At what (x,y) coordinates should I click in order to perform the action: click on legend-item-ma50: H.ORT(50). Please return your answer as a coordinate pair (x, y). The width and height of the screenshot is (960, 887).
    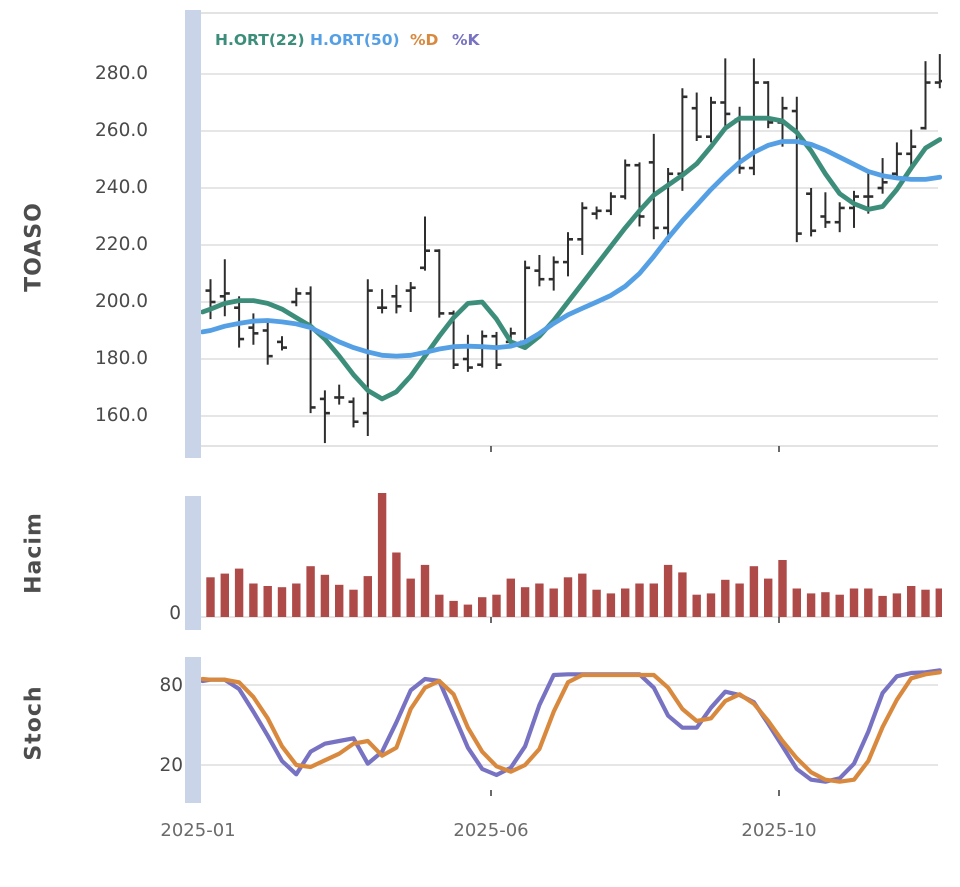
    Looking at the image, I should click on (355, 40).